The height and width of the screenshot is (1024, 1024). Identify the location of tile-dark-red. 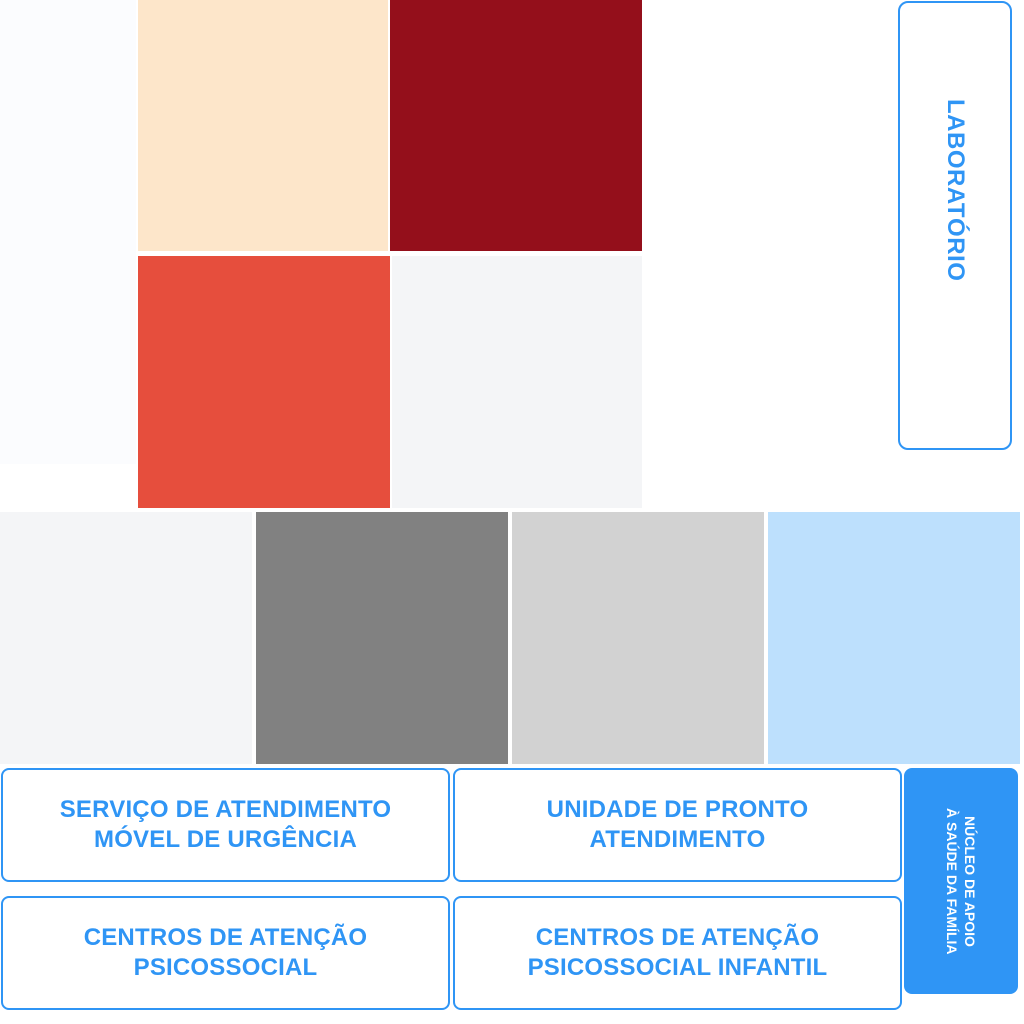
(516, 125).